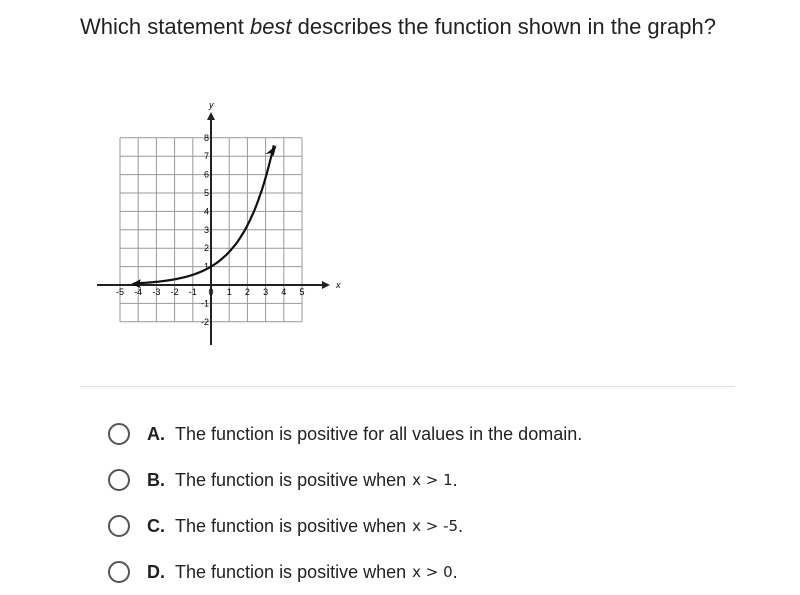 The height and width of the screenshot is (595, 800). What do you see at coordinates (270, 26) in the screenshot?
I see `question-emphasis: best` at bounding box center [270, 26].